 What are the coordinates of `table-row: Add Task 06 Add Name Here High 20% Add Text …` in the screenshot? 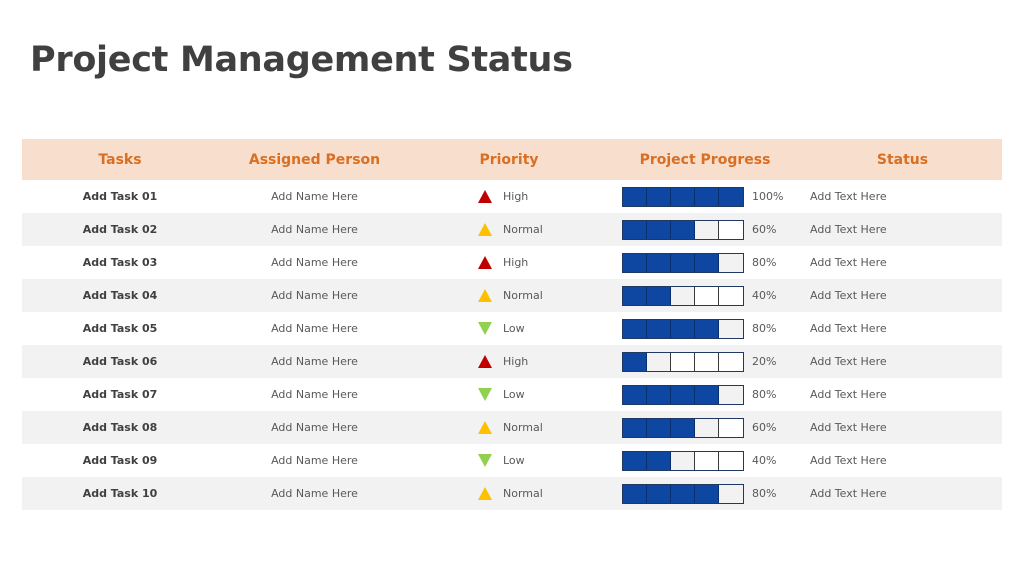 It's located at (512, 361).